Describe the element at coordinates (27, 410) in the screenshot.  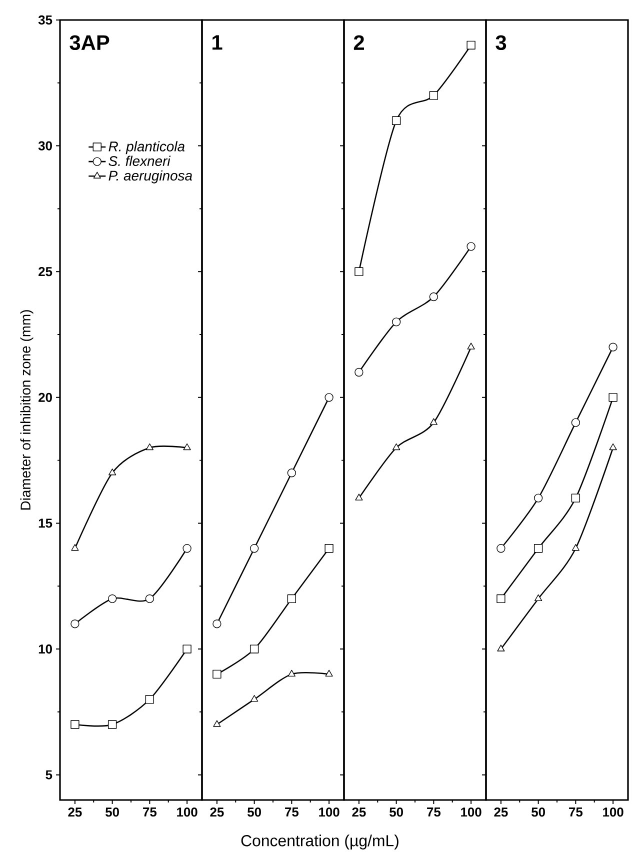
I see `y-axis-title: Diameter of inhibition zone (mm)` at that location.